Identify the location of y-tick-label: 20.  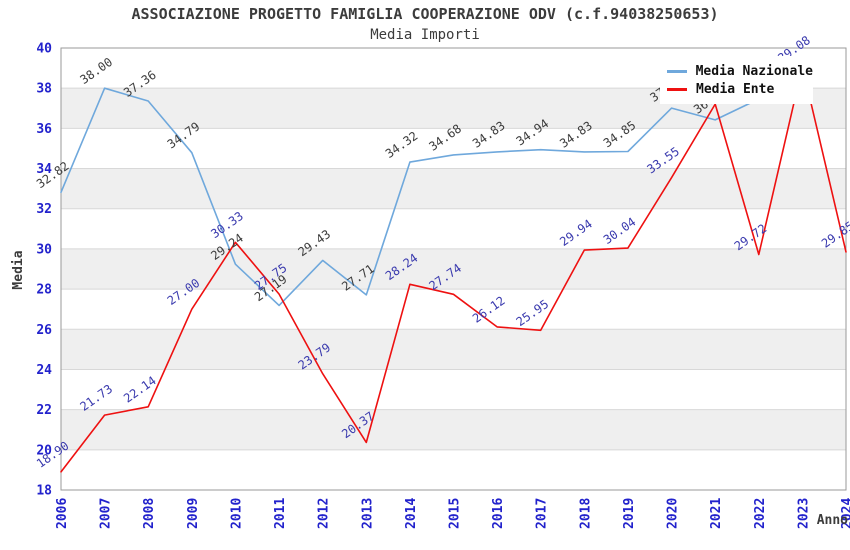
(44, 450).